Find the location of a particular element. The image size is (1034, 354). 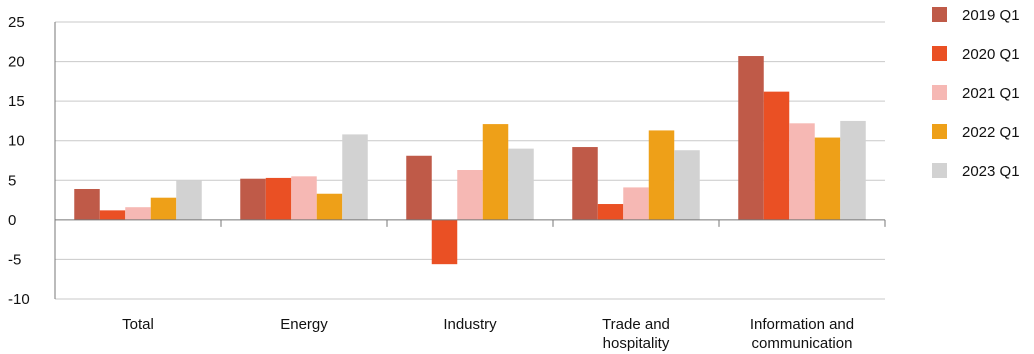

legend-label: 2022 Q1 is located at coordinates (991, 132).